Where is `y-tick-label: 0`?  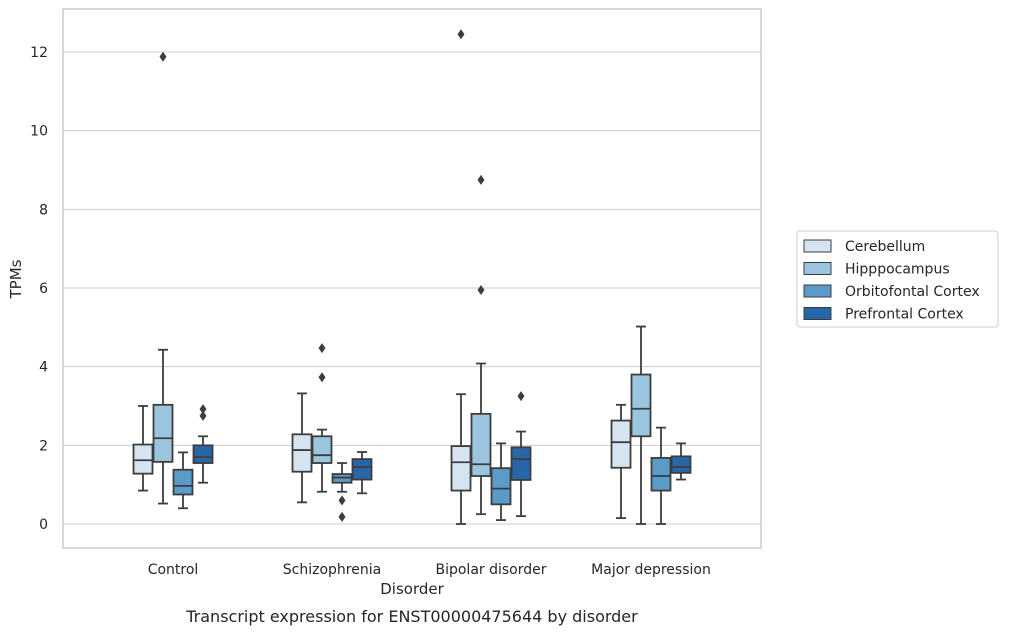
y-tick-label: 0 is located at coordinates (43, 525).